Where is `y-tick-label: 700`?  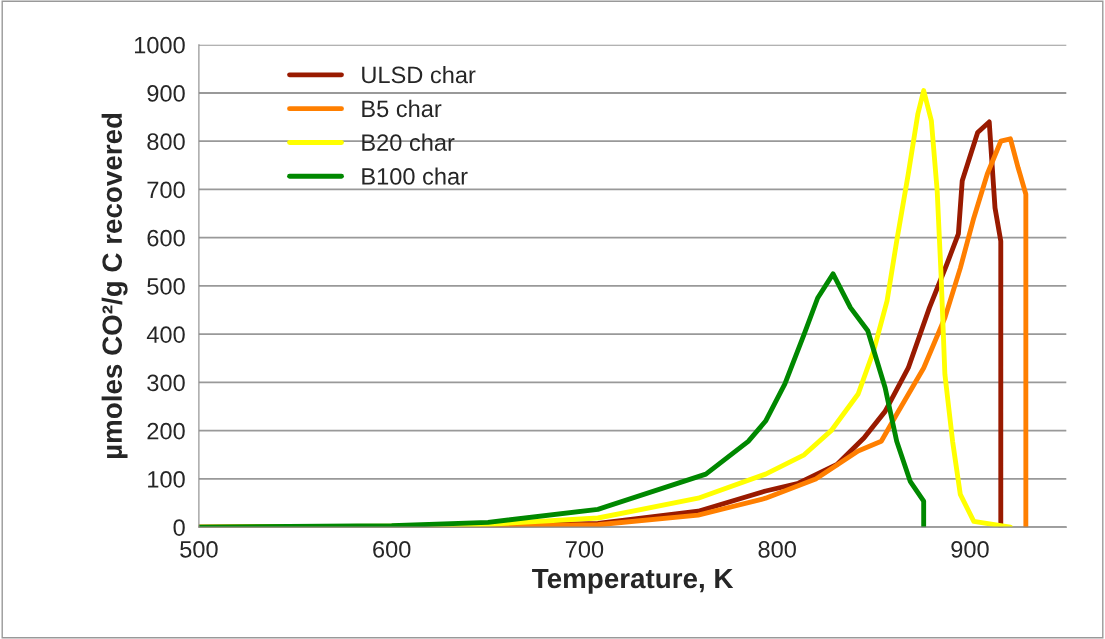 y-tick-label: 700 is located at coordinates (166, 190).